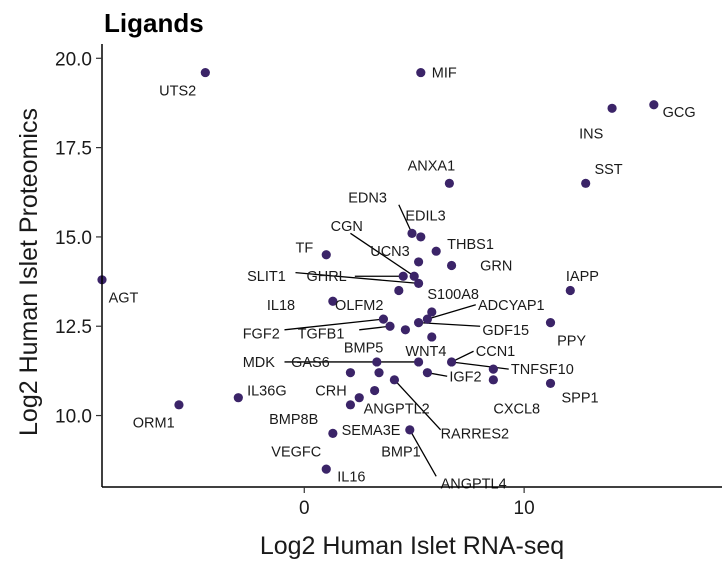  Describe the element at coordinates (321, 334) in the screenshot. I see `point-label-tgfb1: TGFB1` at that location.